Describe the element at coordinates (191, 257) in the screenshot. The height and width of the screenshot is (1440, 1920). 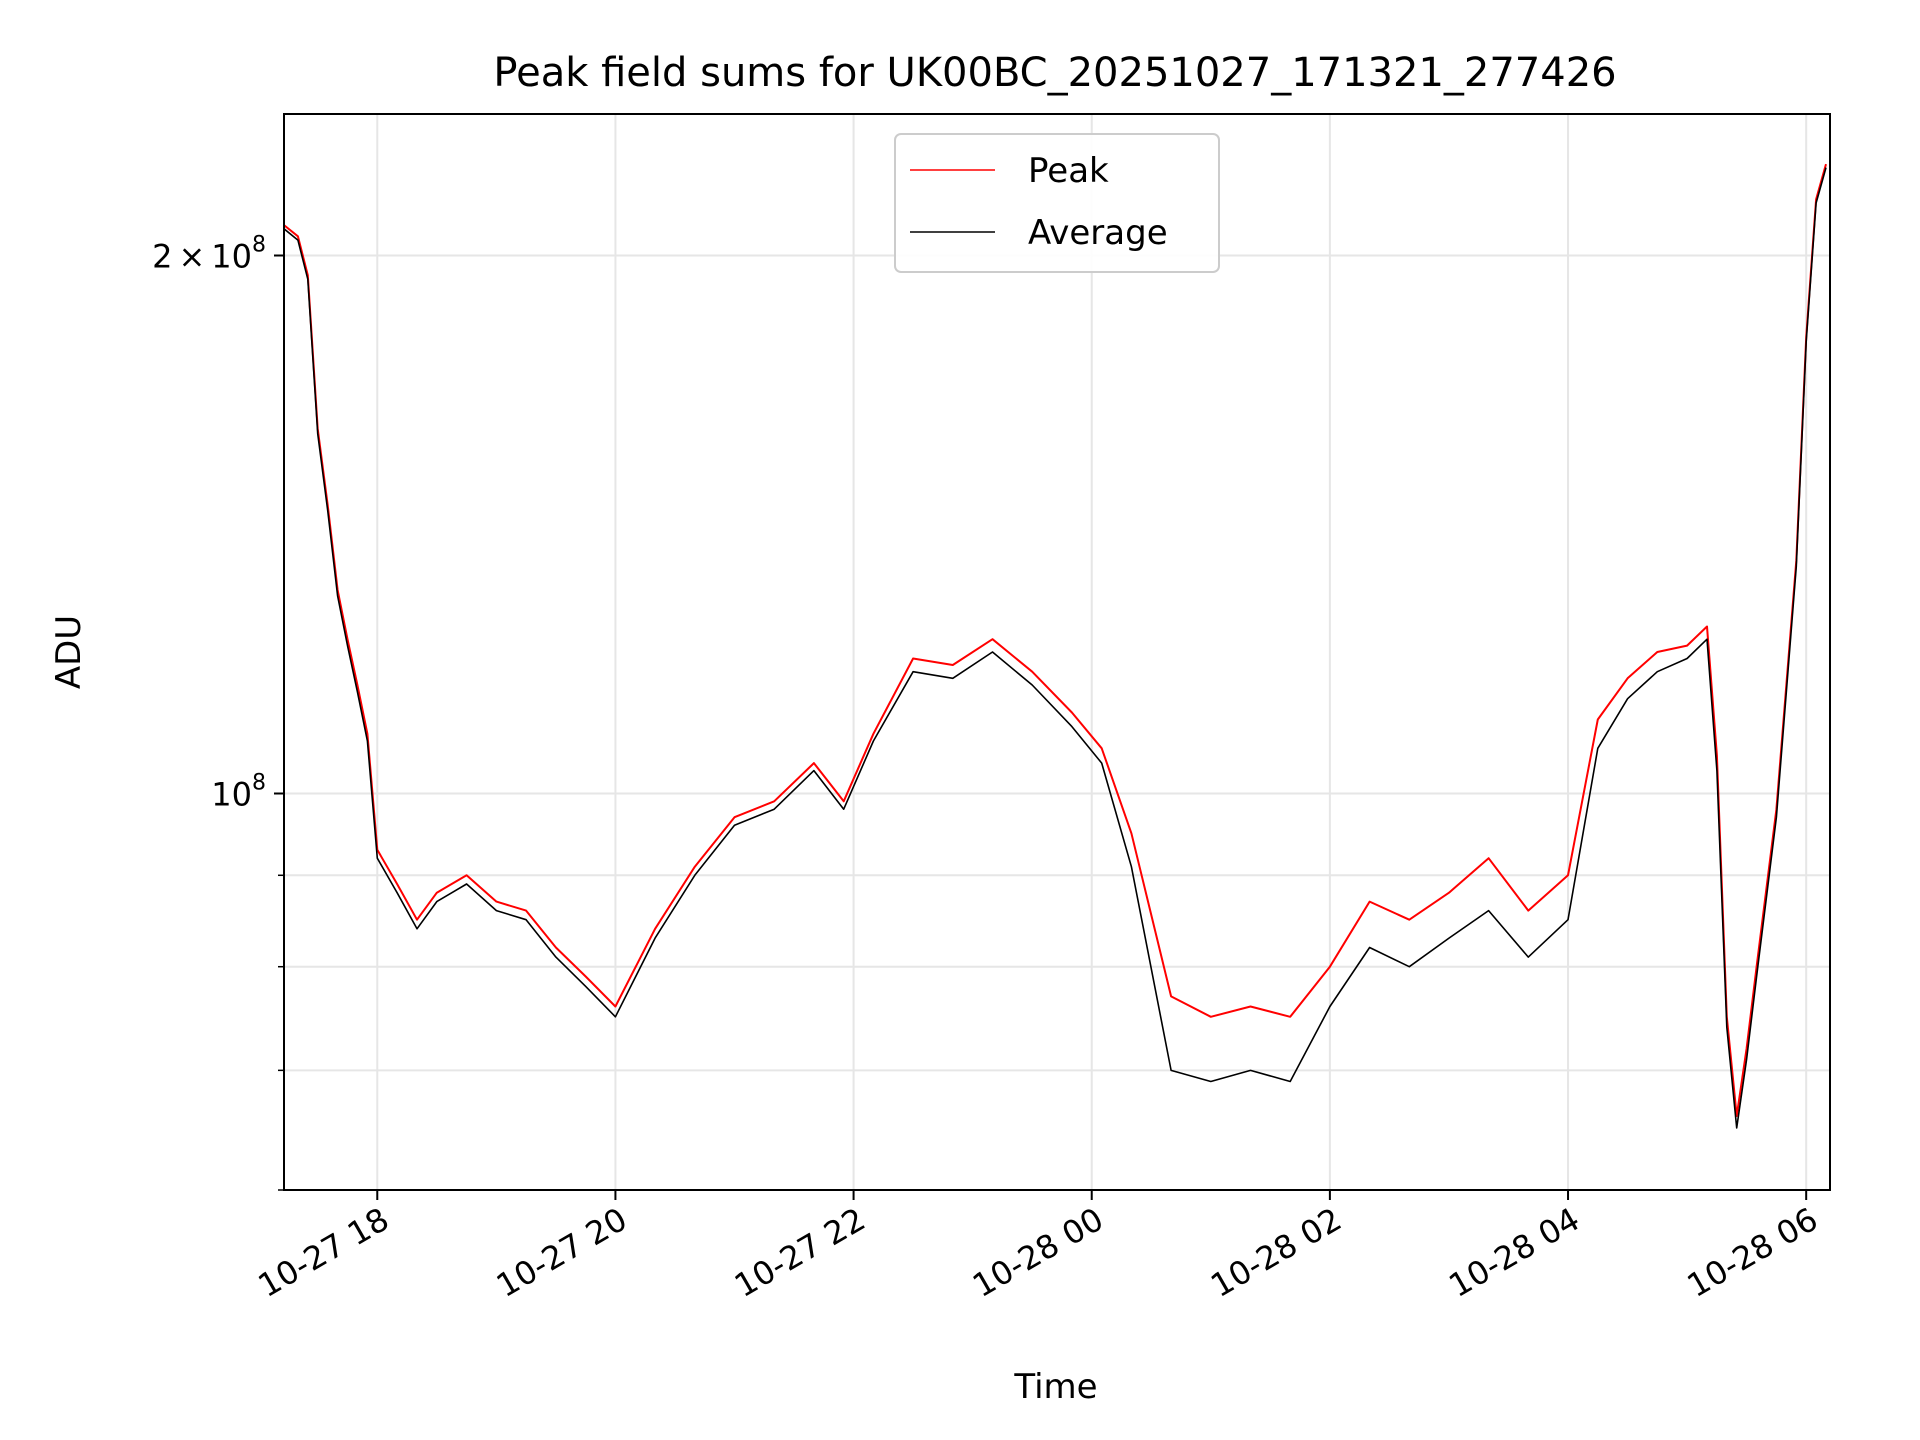
I see `y-tick-times: ×` at that location.